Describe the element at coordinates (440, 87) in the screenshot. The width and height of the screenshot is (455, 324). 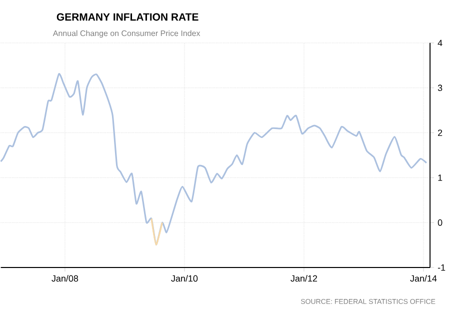
I see `y-tick-label: 3` at that location.